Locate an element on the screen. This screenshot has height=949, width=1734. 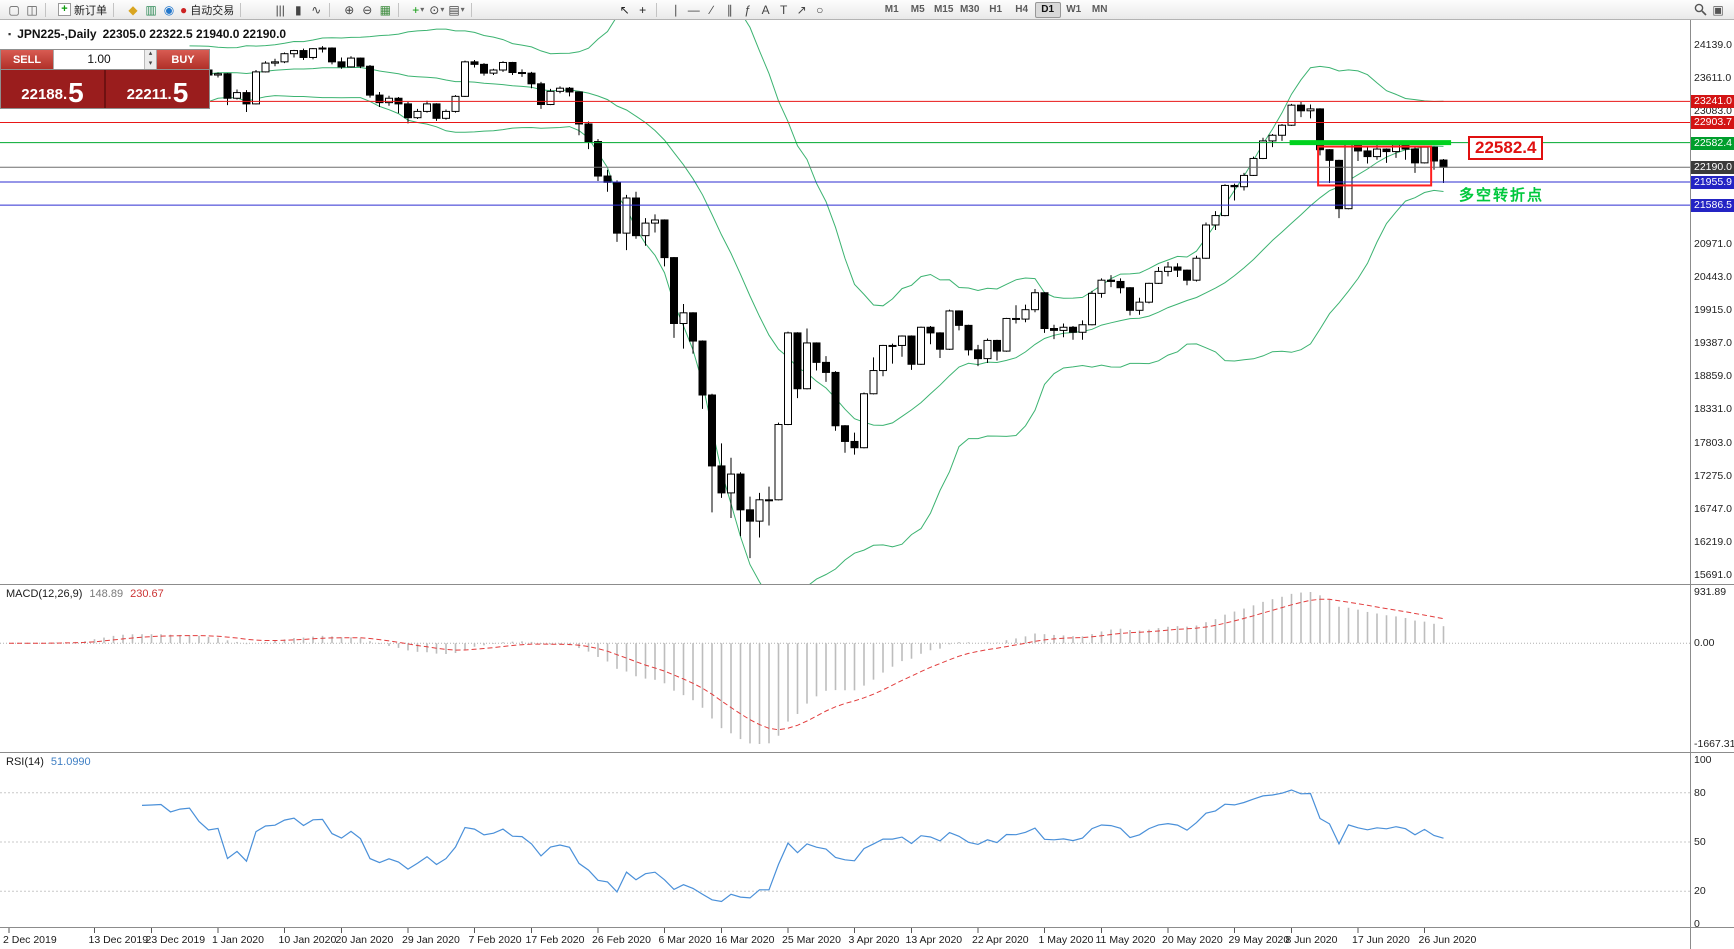
crosshair-icon: + is located at coordinates (643, 9).